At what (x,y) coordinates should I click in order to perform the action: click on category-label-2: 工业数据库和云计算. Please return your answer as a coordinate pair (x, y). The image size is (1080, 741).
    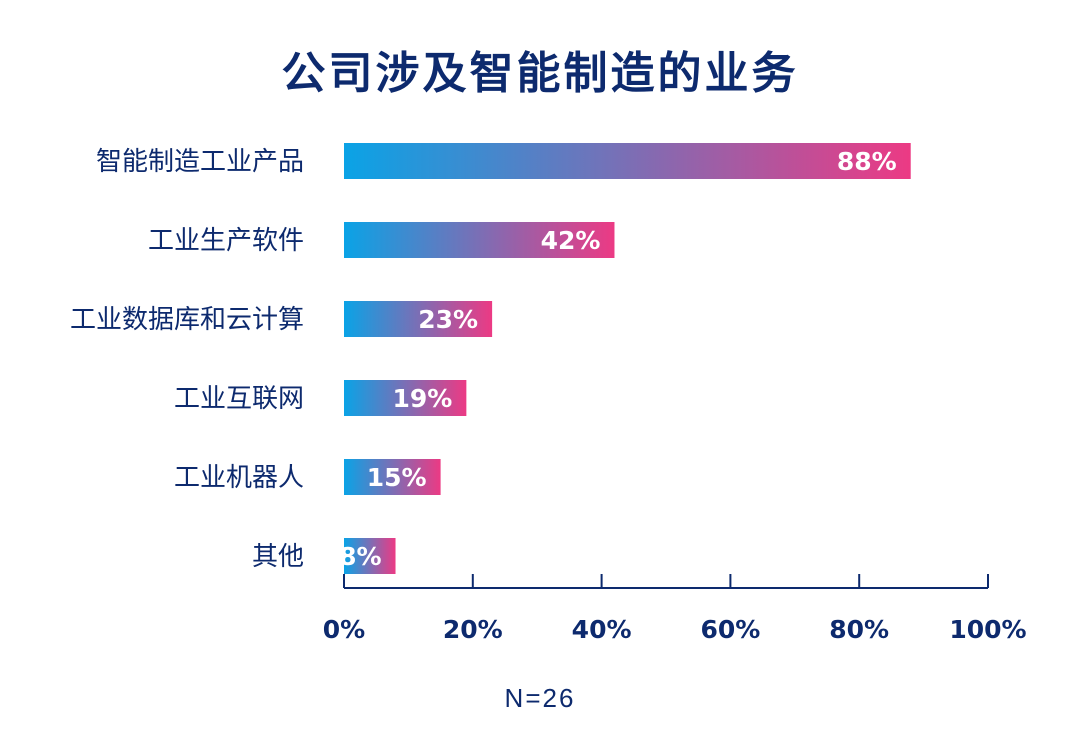
    Looking at the image, I should click on (187, 320).